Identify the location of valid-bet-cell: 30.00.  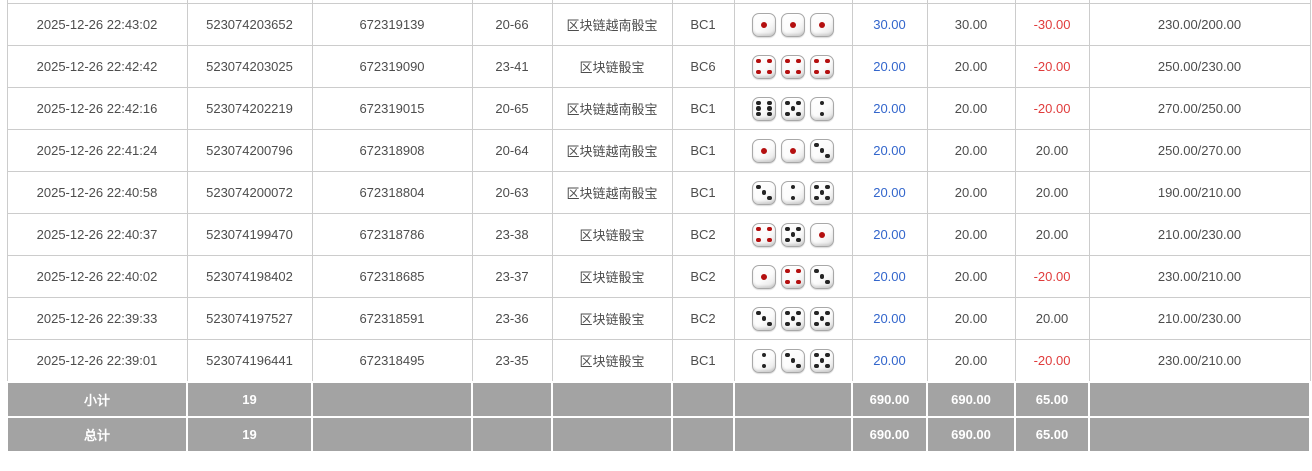
(971, 24).